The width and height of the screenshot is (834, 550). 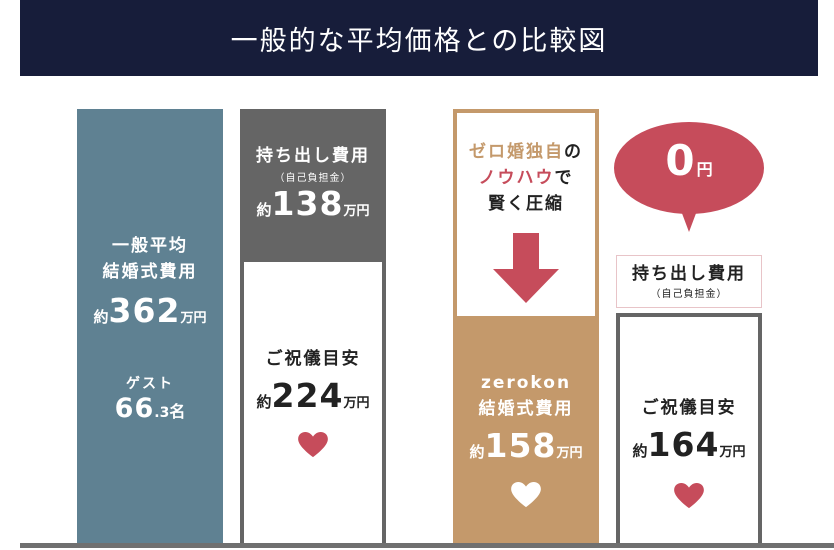 What do you see at coordinates (150, 246) in the screenshot?
I see `general-total-label-1: 一般平均` at bounding box center [150, 246].